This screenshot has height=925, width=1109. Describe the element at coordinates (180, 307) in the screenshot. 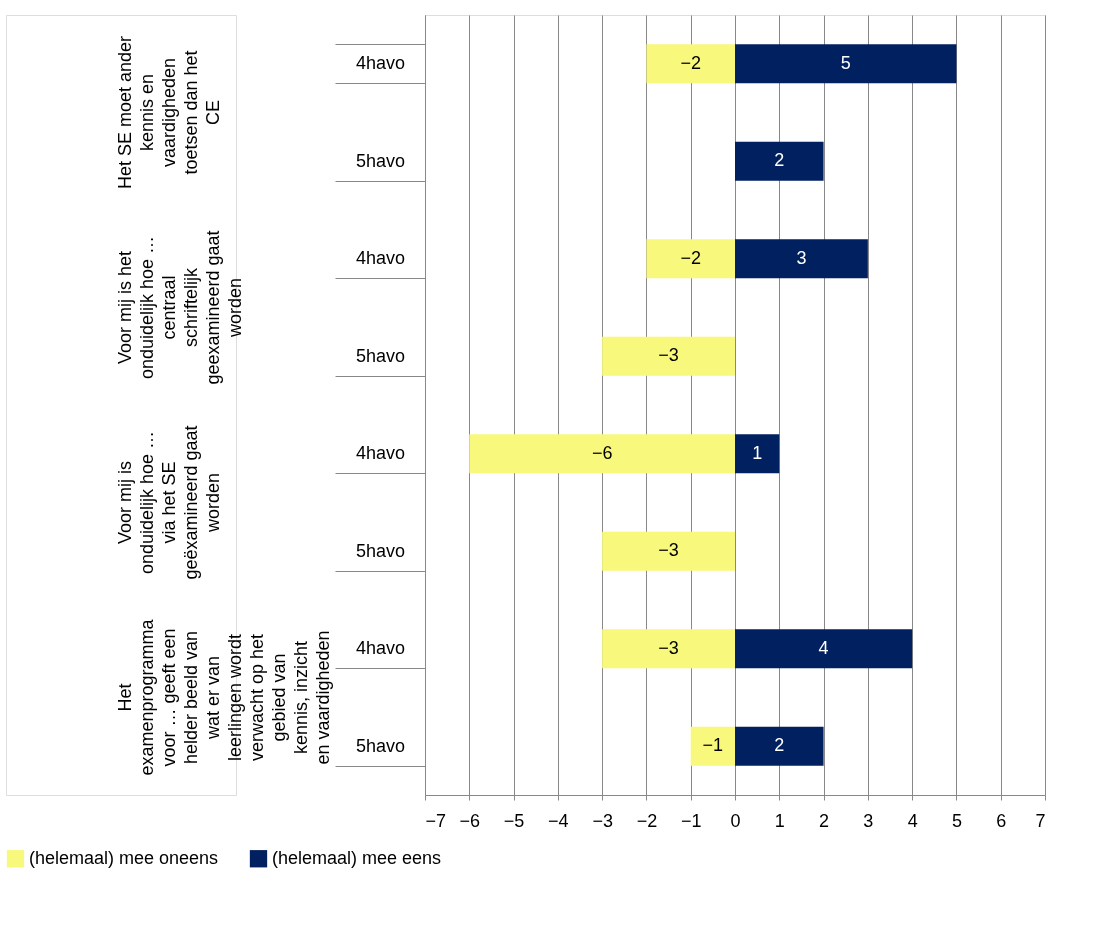

I see `text: Voor mij is het onduidelijk hoe … centraal schriftelijk geexamineerd gaat worden` at that location.